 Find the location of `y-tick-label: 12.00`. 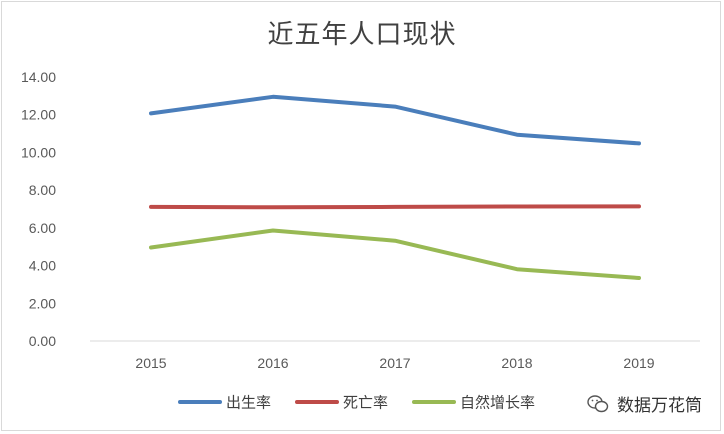

y-tick-label: 12.00 is located at coordinates (38, 115).